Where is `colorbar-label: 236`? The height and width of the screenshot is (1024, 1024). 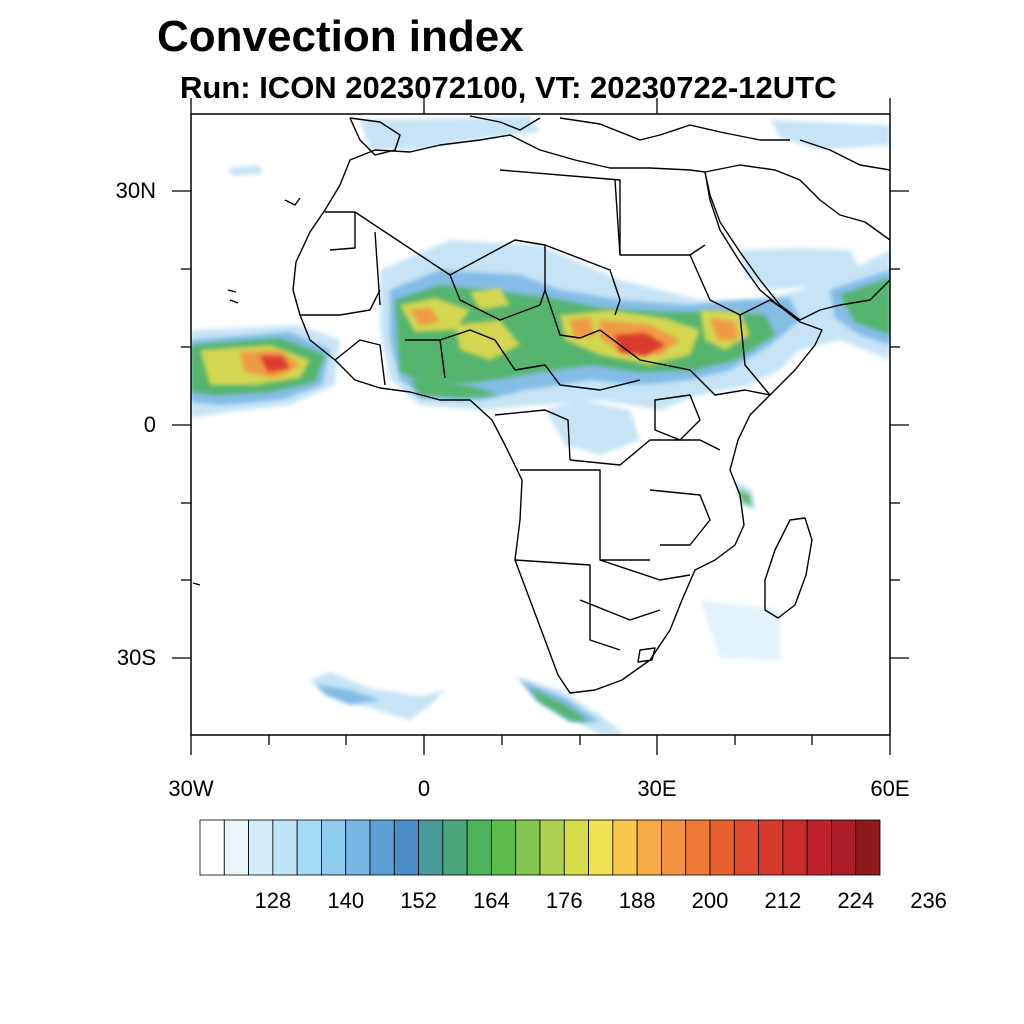
colorbar-label: 236 is located at coordinates (928, 900).